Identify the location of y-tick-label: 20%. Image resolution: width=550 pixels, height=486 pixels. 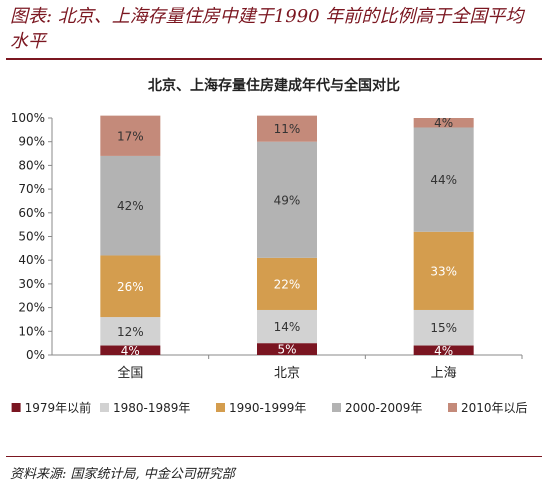
(31, 308).